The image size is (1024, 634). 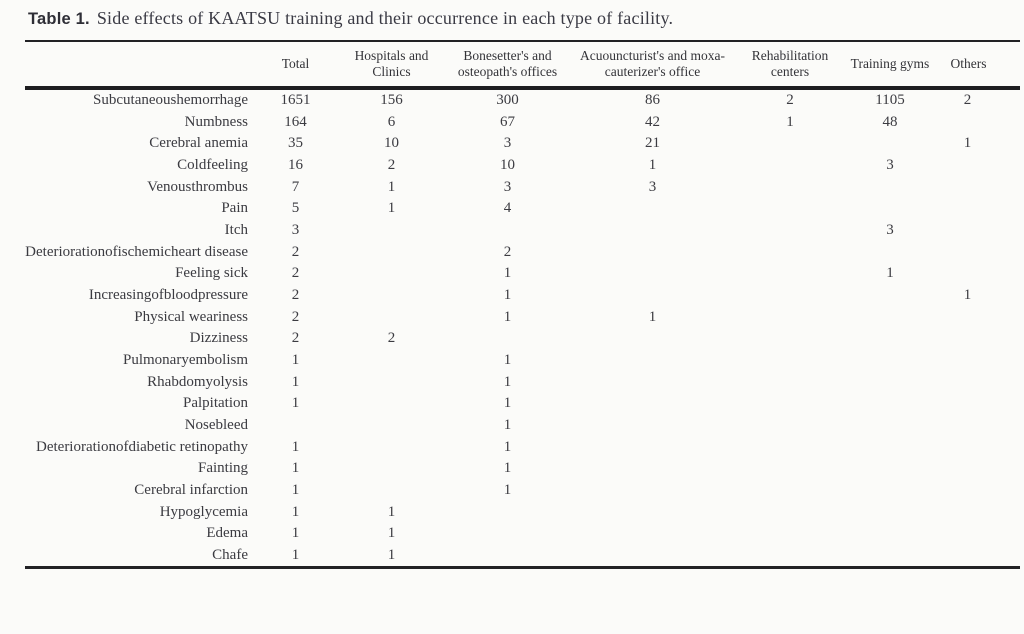 What do you see at coordinates (507, 100) in the screenshot?
I see `count-cell: 300` at bounding box center [507, 100].